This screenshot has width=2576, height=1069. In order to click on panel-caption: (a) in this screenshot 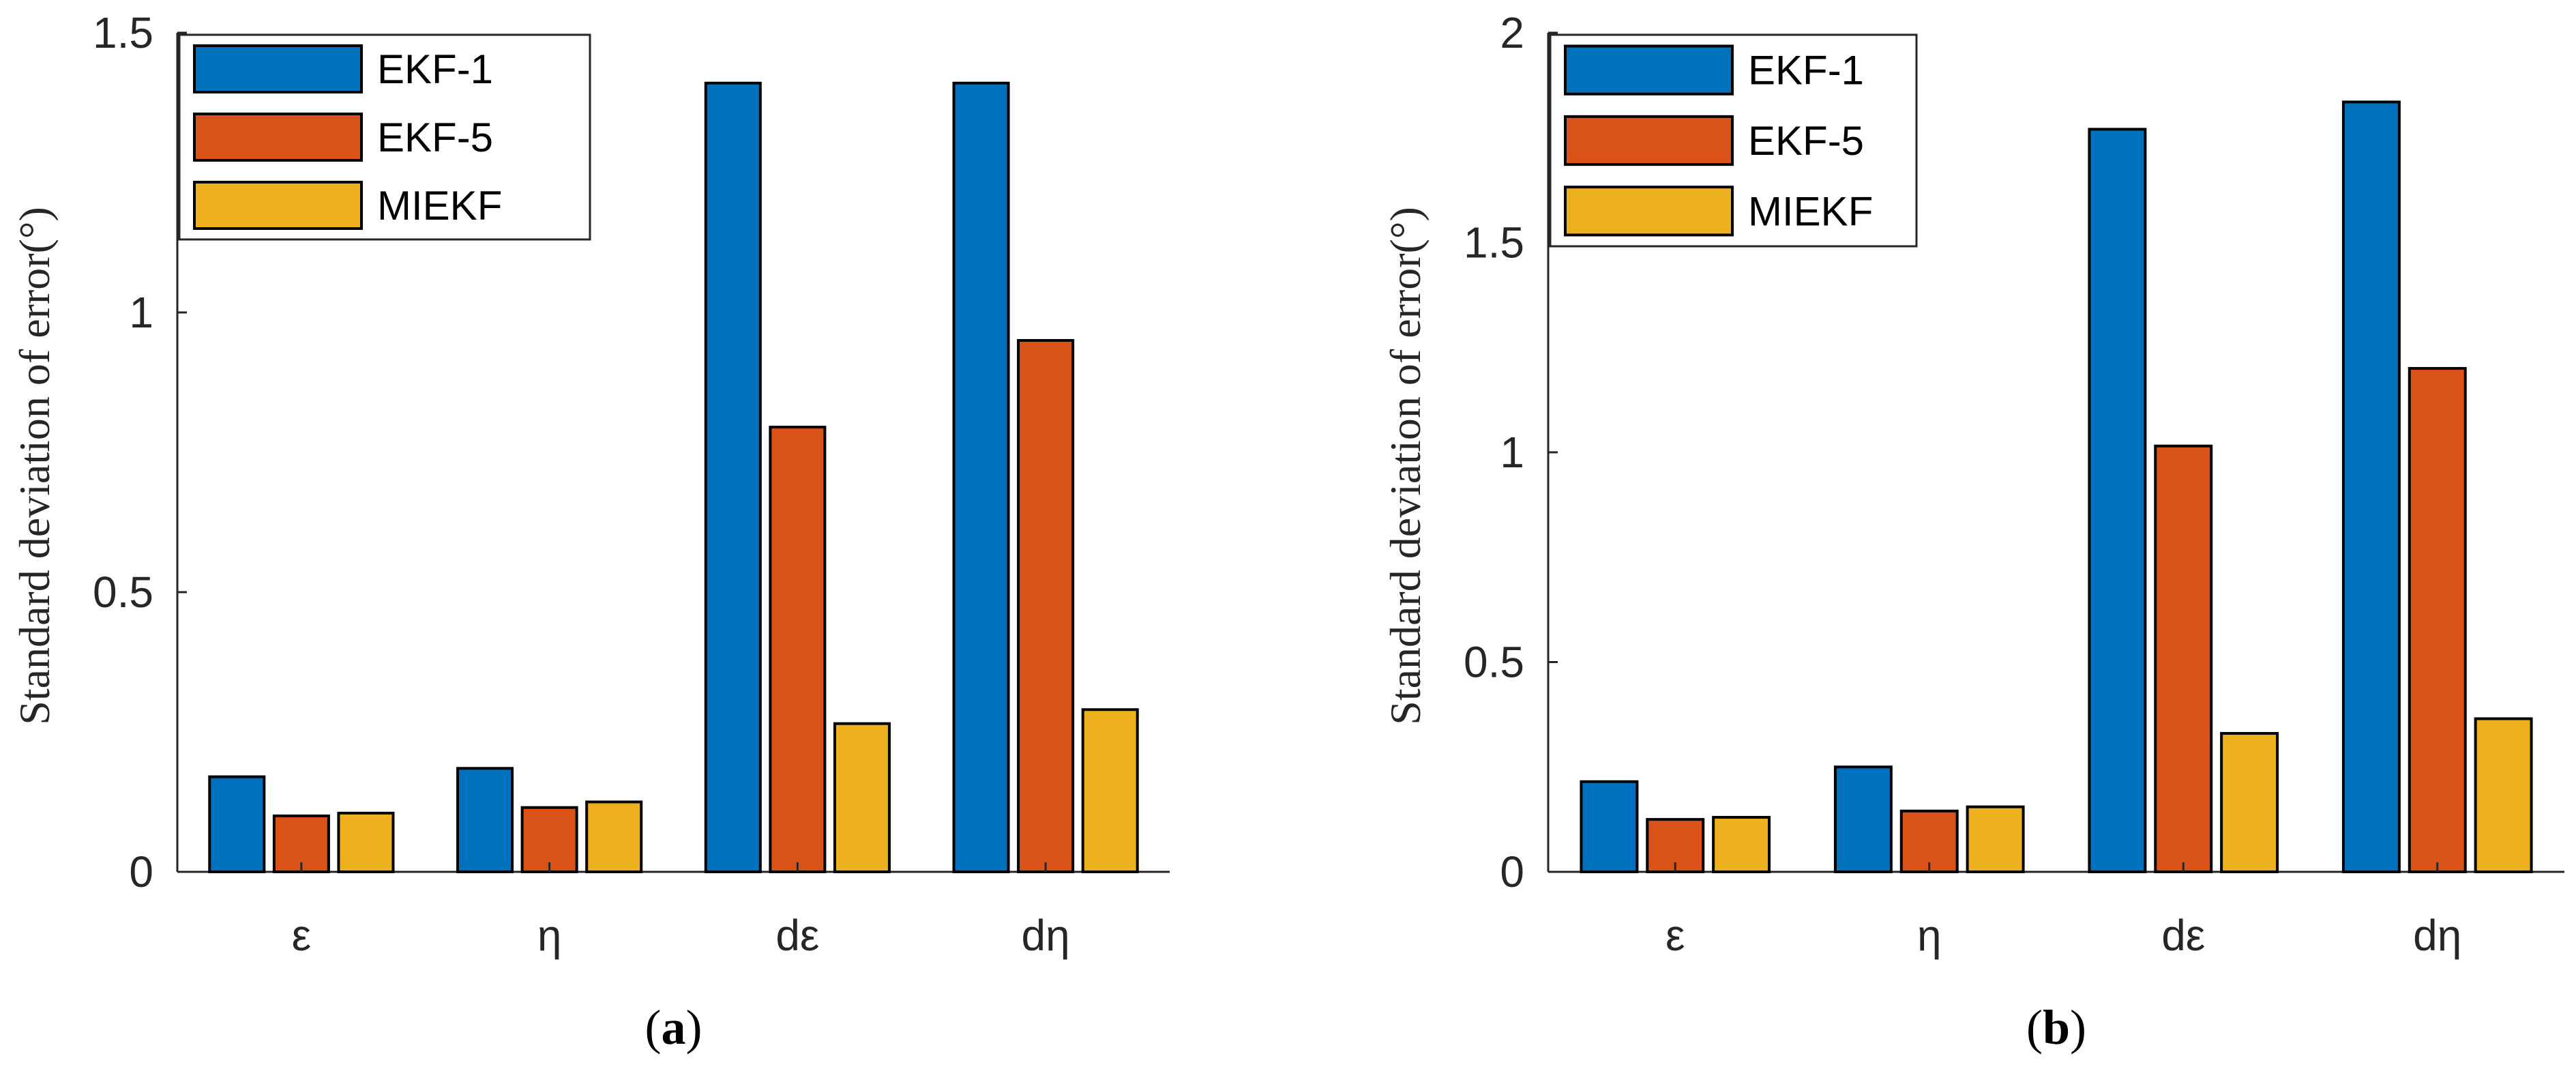, I will do `click(673, 1027)`.